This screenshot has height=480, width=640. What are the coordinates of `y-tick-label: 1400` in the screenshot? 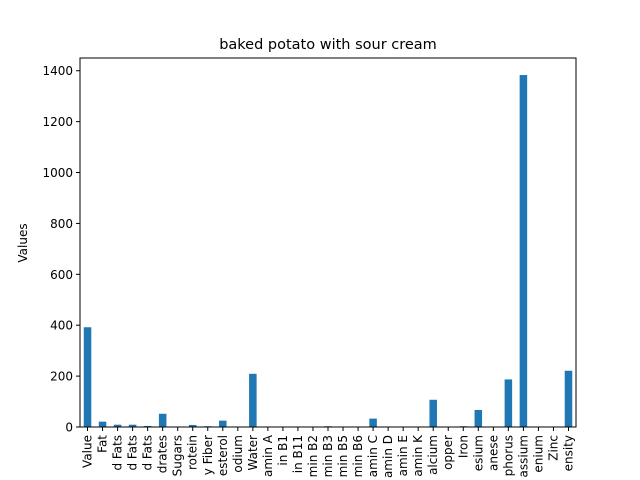 It's located at (57, 71).